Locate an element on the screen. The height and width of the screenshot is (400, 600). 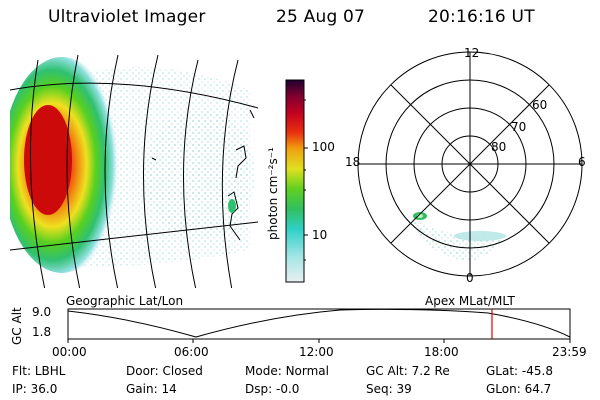
lat-label-70: 70 is located at coordinates (519, 127).